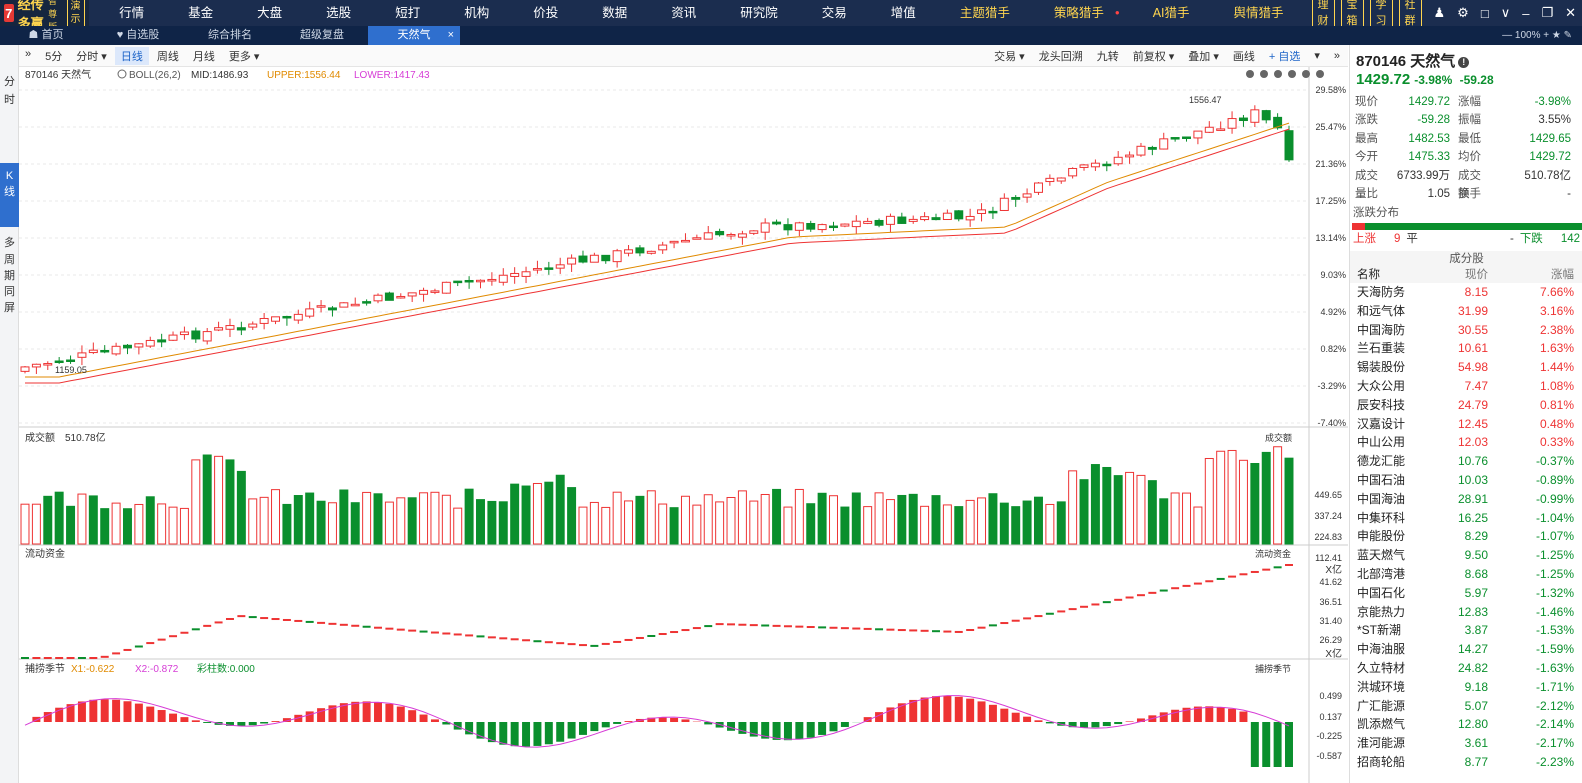 This screenshot has width=1582, height=783. What do you see at coordinates (985, 13) in the screenshot?
I see `nav-item-12: 主题猎手` at bounding box center [985, 13].